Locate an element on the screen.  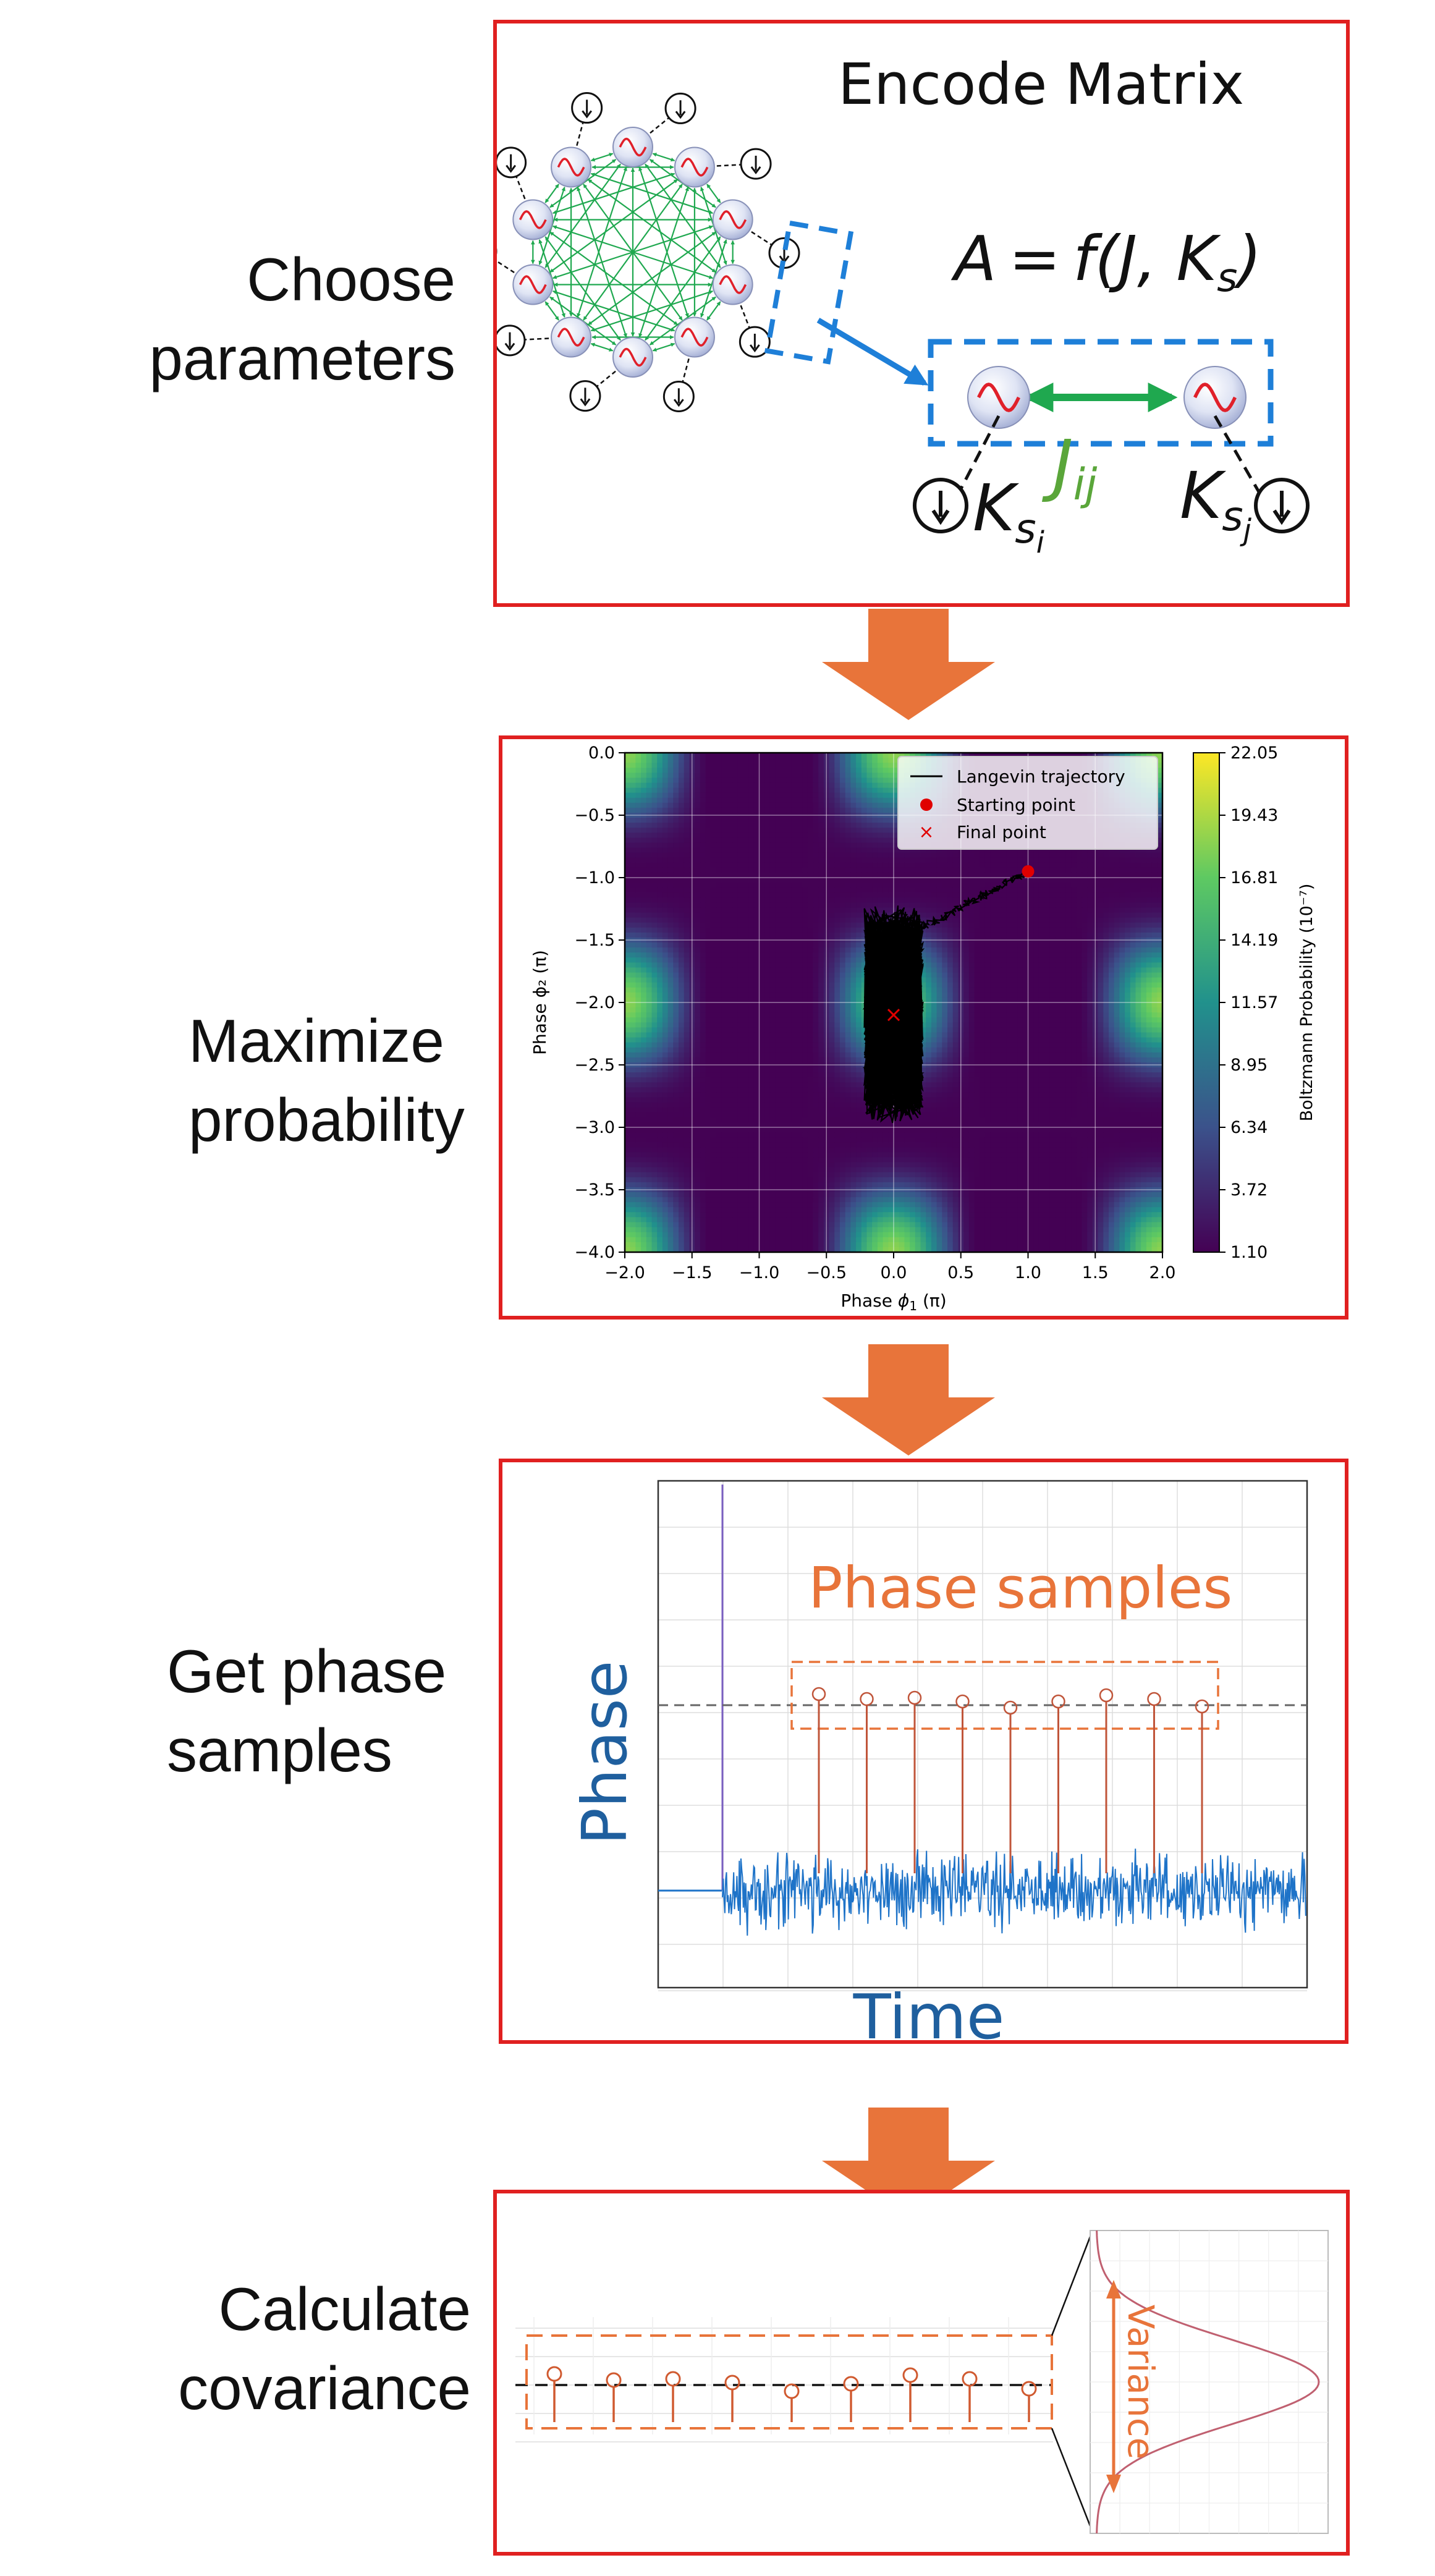
oscillator-network is located at coordinates (648, 252).